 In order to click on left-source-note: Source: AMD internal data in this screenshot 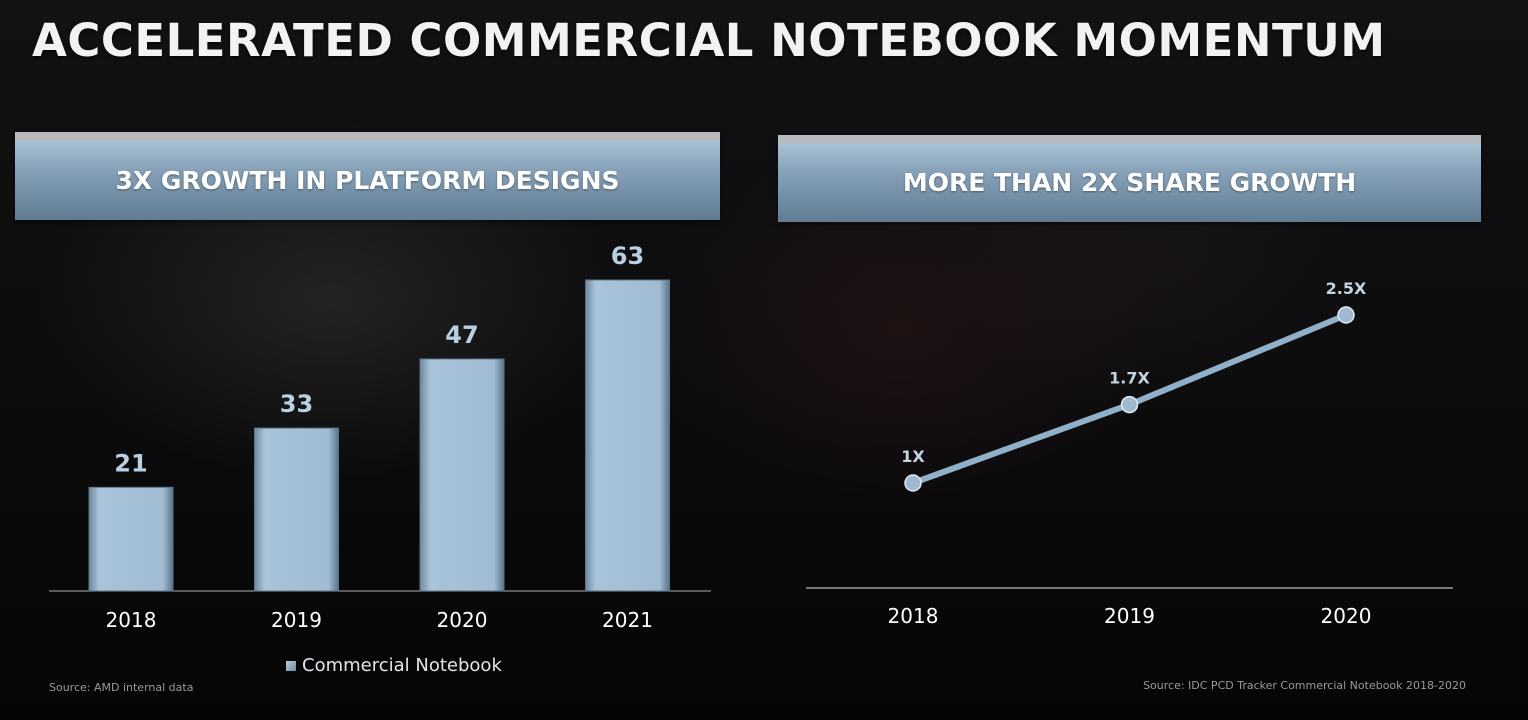, I will do `click(121, 687)`.